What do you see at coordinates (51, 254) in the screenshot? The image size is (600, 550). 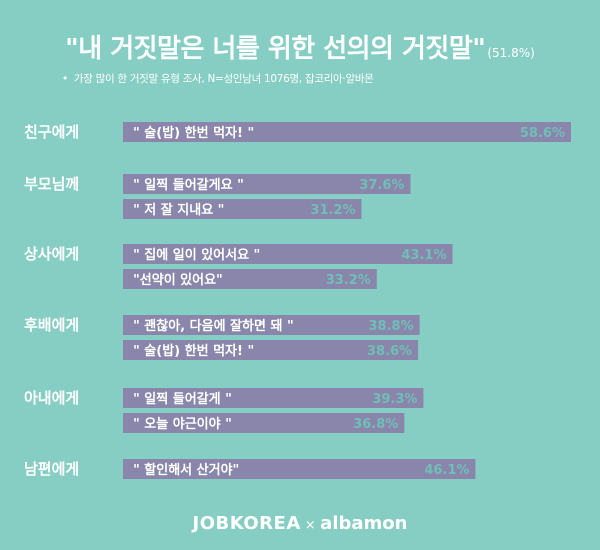 I see `group-label: 상사에게` at bounding box center [51, 254].